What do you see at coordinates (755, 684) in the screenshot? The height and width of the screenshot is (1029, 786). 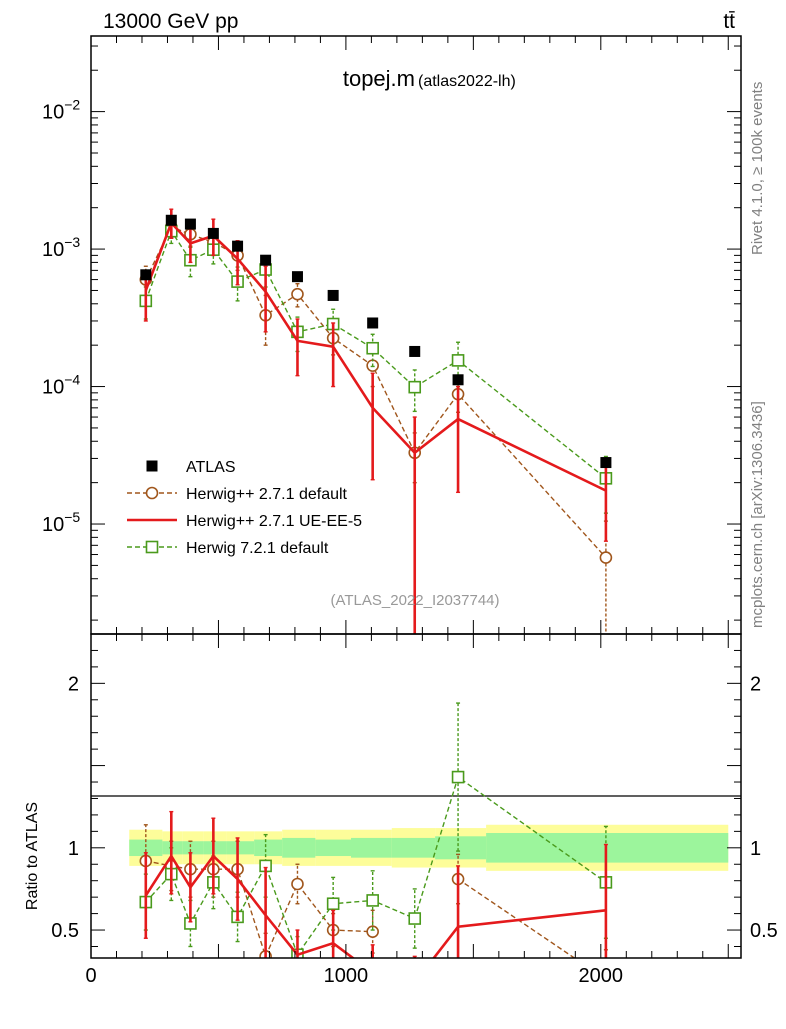 I see `ratio-y-tick-label-right-0: 2` at bounding box center [755, 684].